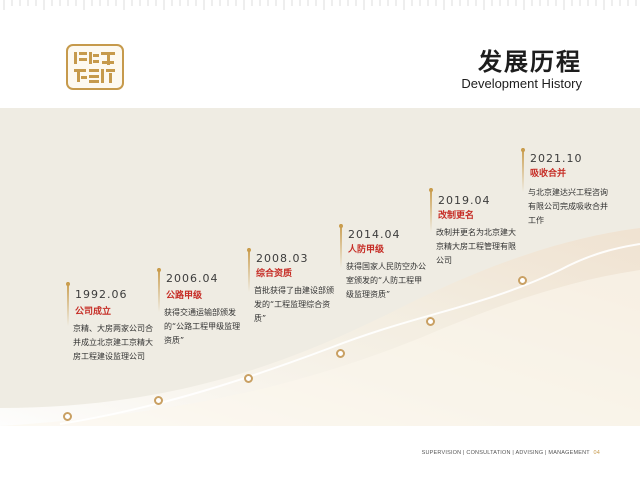 The height and width of the screenshot is (480, 640). What do you see at coordinates (464, 200) in the screenshot?
I see `milestone-year: 2019.04` at bounding box center [464, 200].